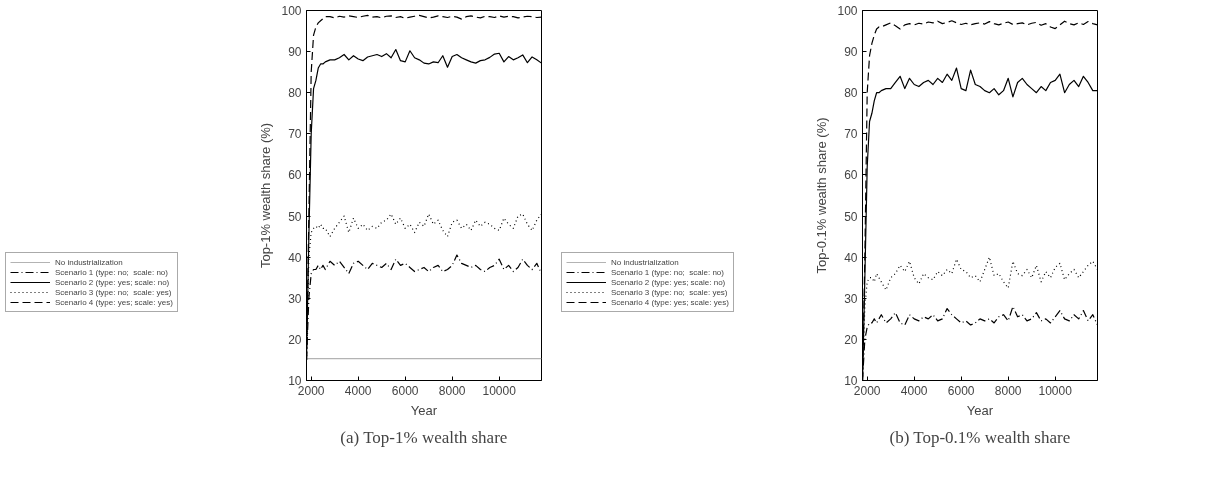 The height and width of the screenshot is (492, 1207). Describe the element at coordinates (424, 437) in the screenshot. I see `text: (a) Top-1% wealth share` at that location.